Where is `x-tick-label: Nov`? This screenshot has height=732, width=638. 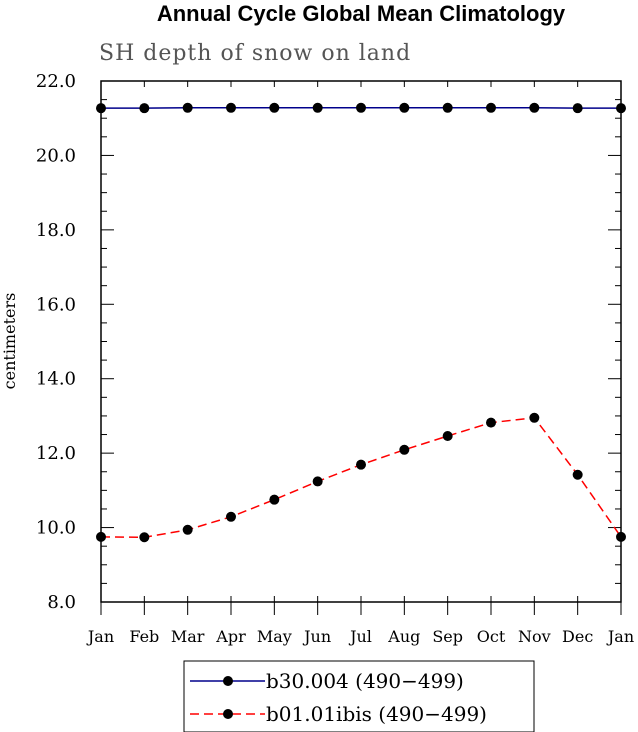 x-tick-label: Nov is located at coordinates (534, 636).